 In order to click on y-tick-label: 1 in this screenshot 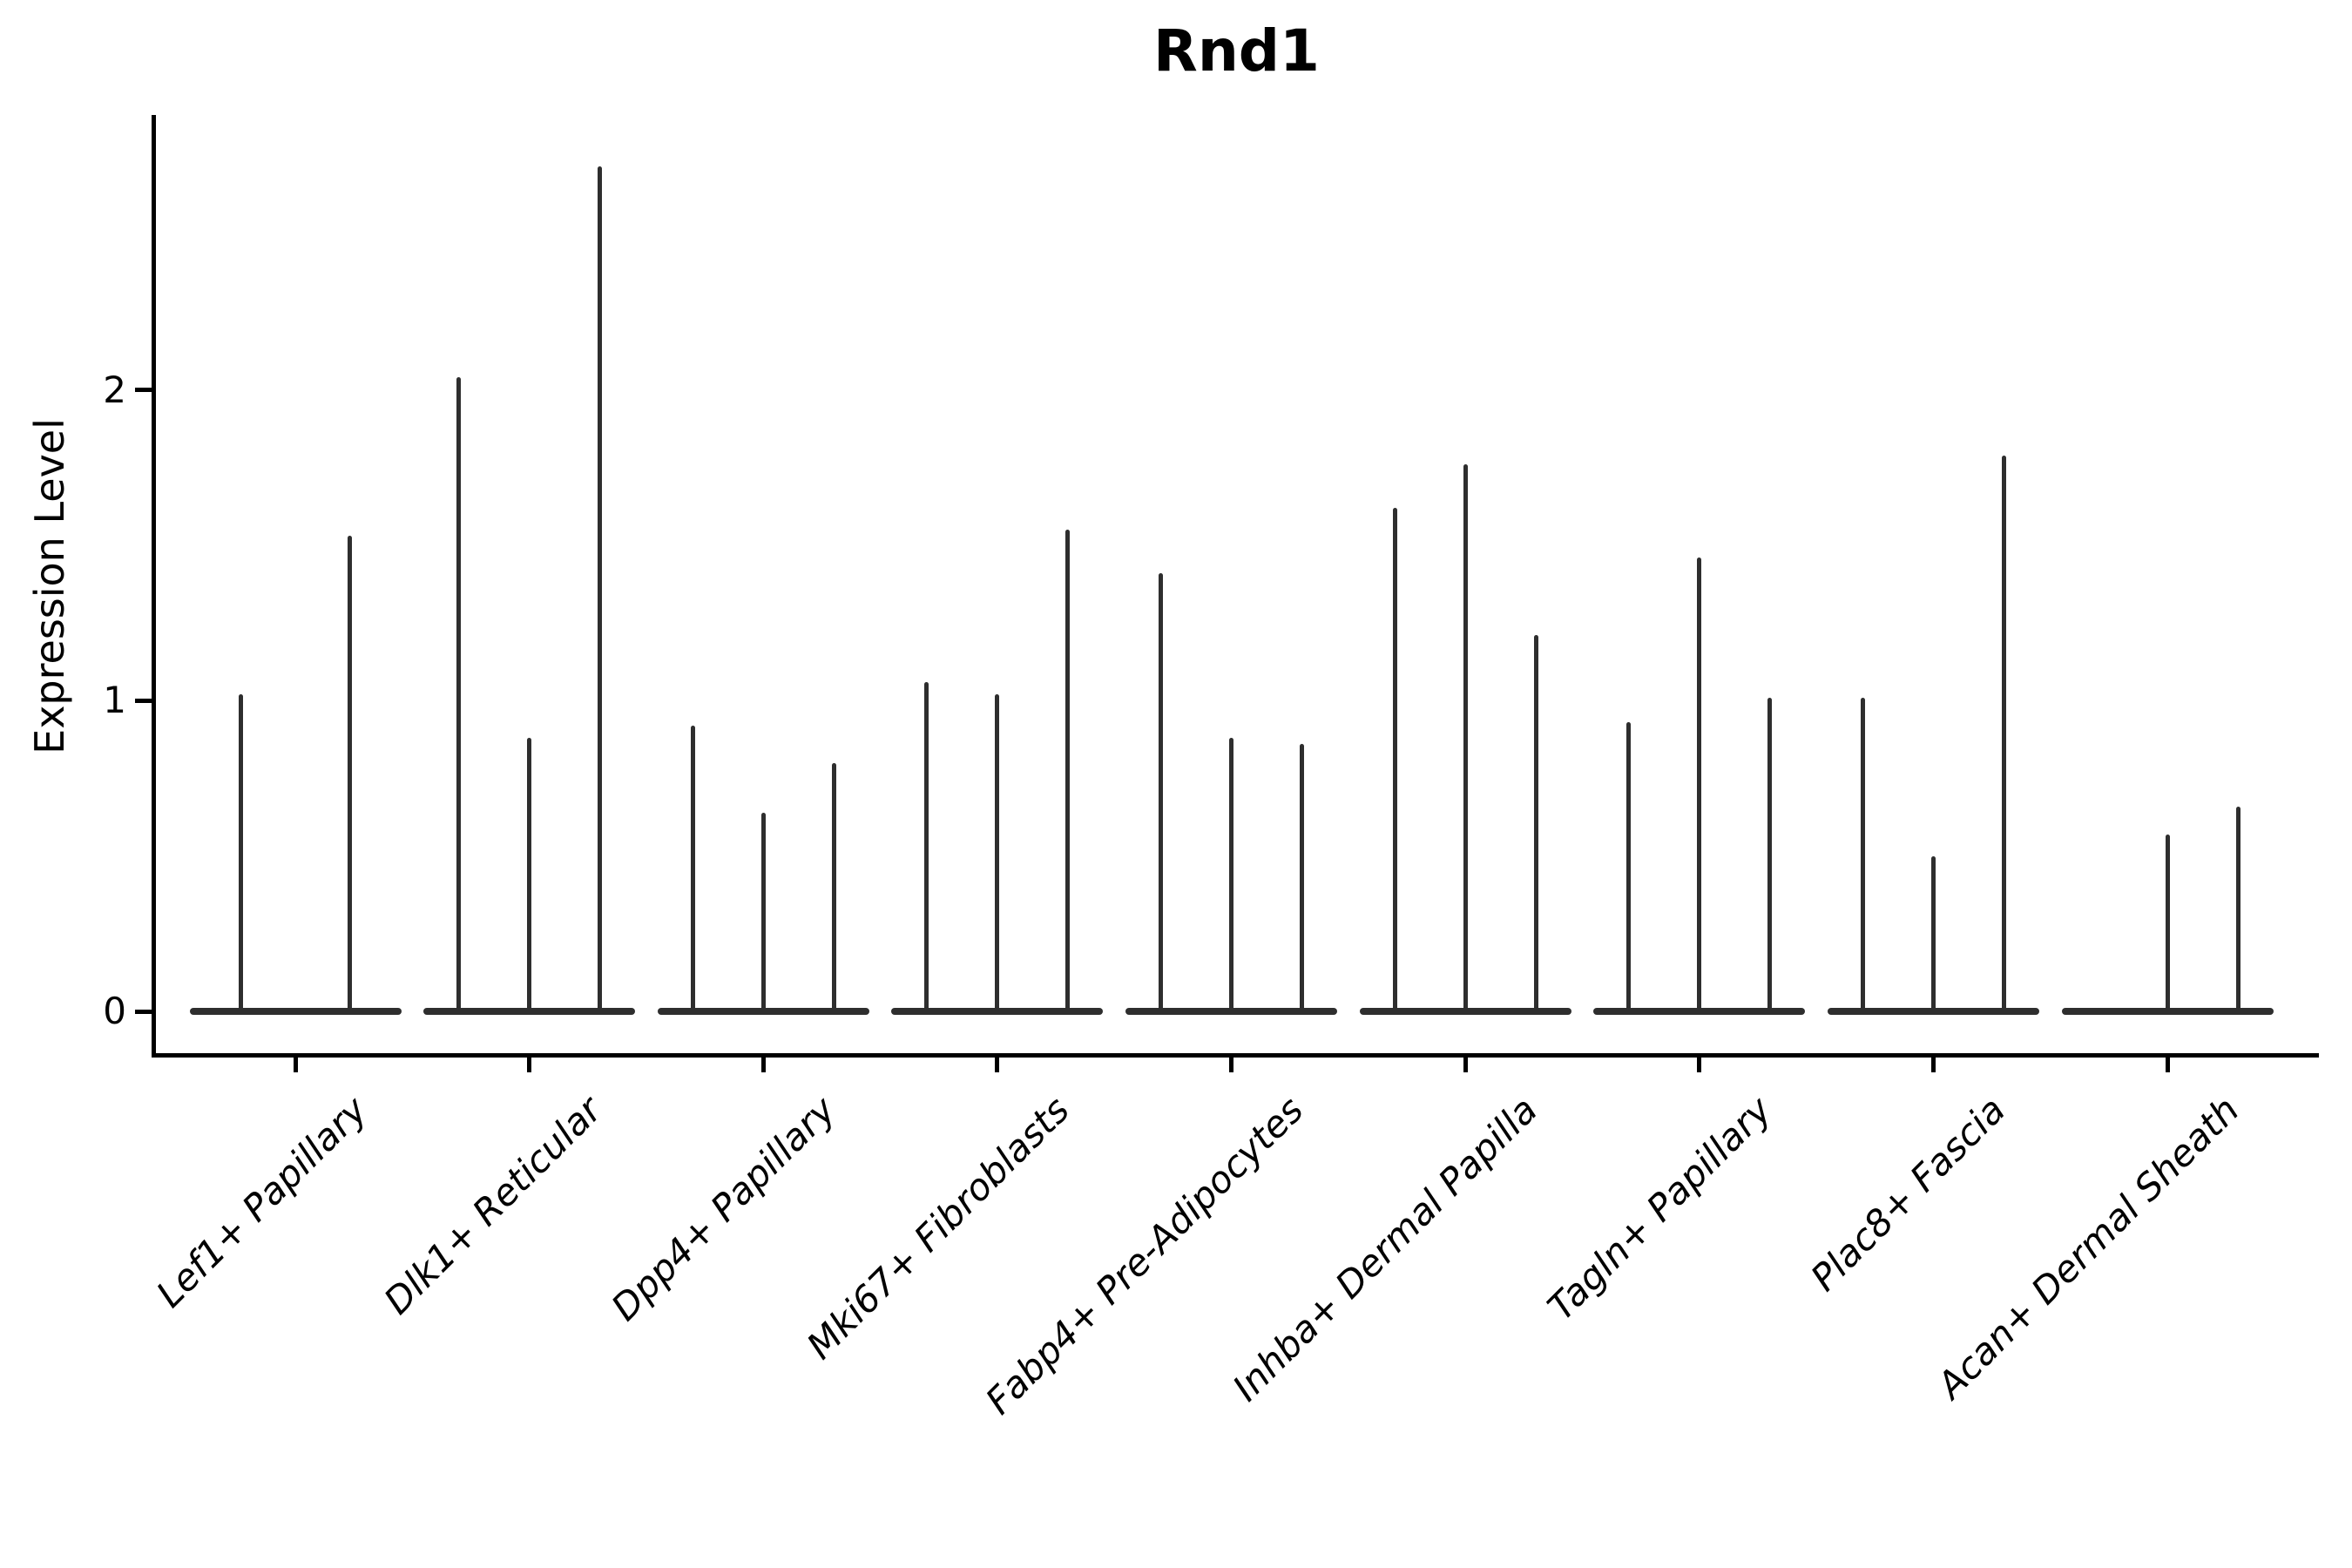, I will do `click(114, 700)`.